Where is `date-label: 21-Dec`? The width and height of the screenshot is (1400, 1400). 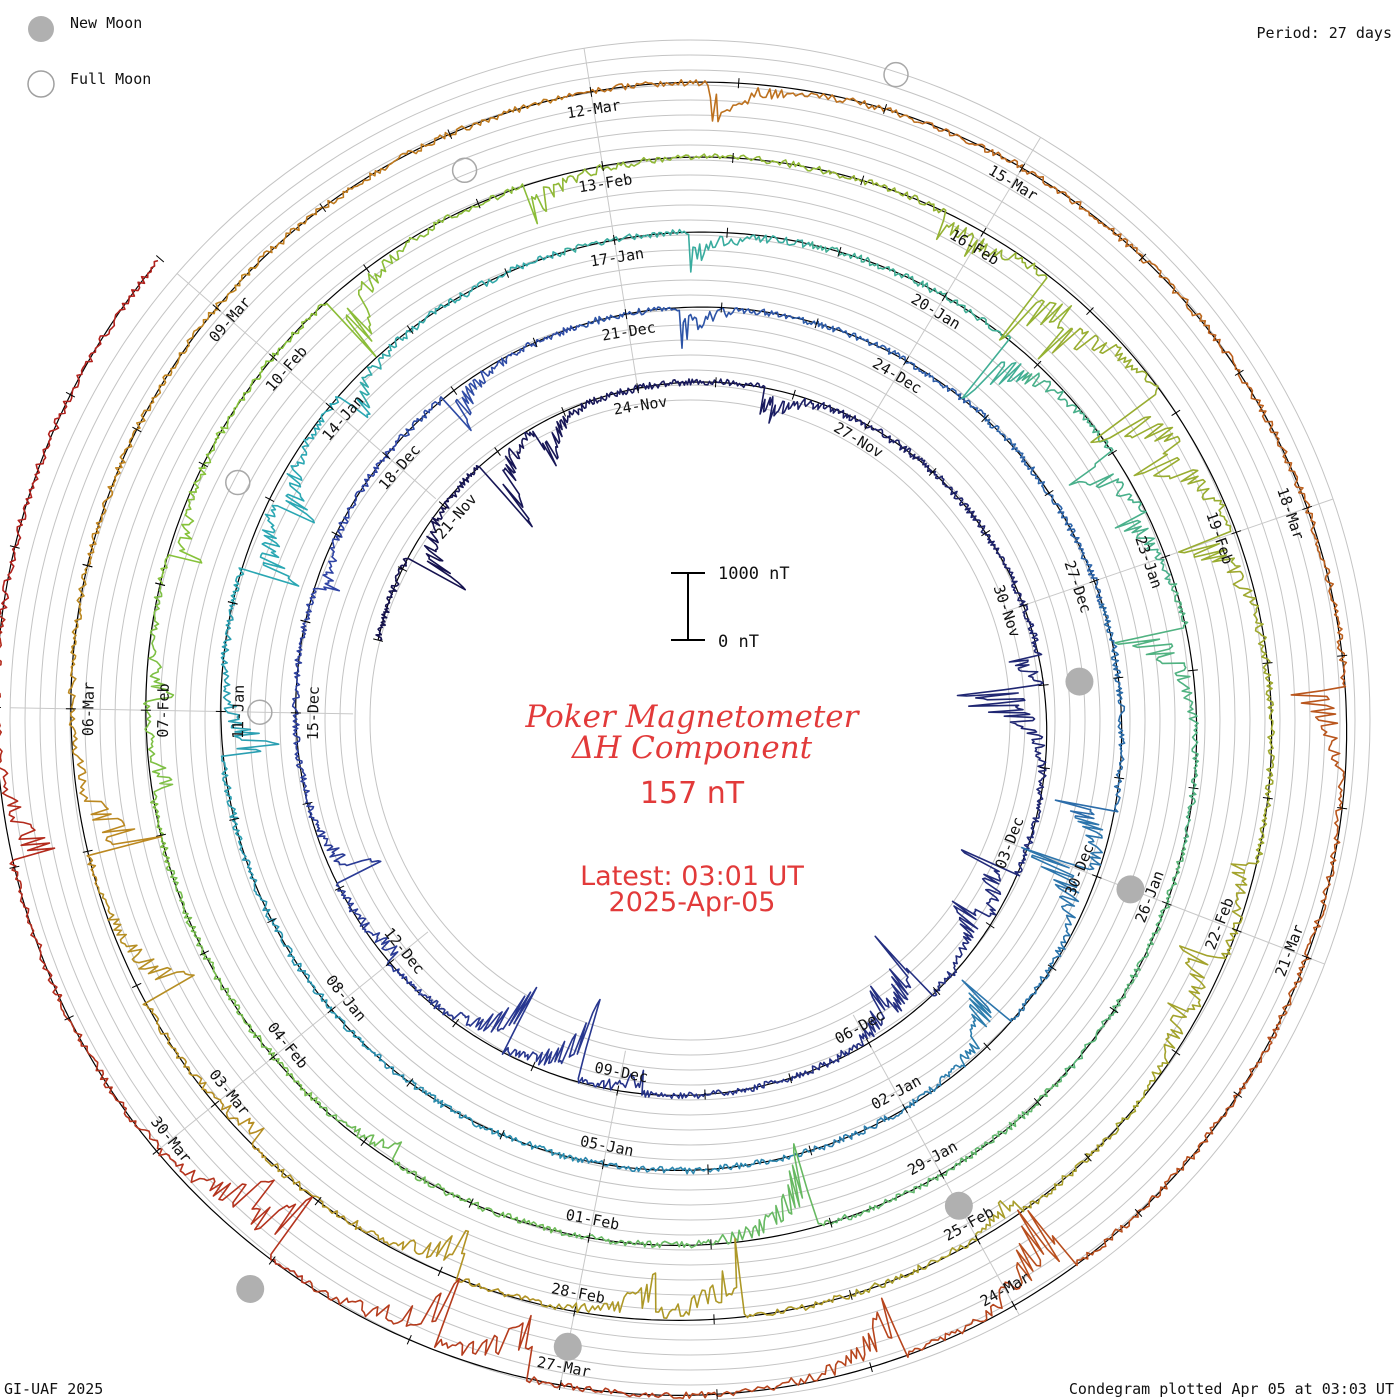
date-label: 21-Dec is located at coordinates (629, 331).